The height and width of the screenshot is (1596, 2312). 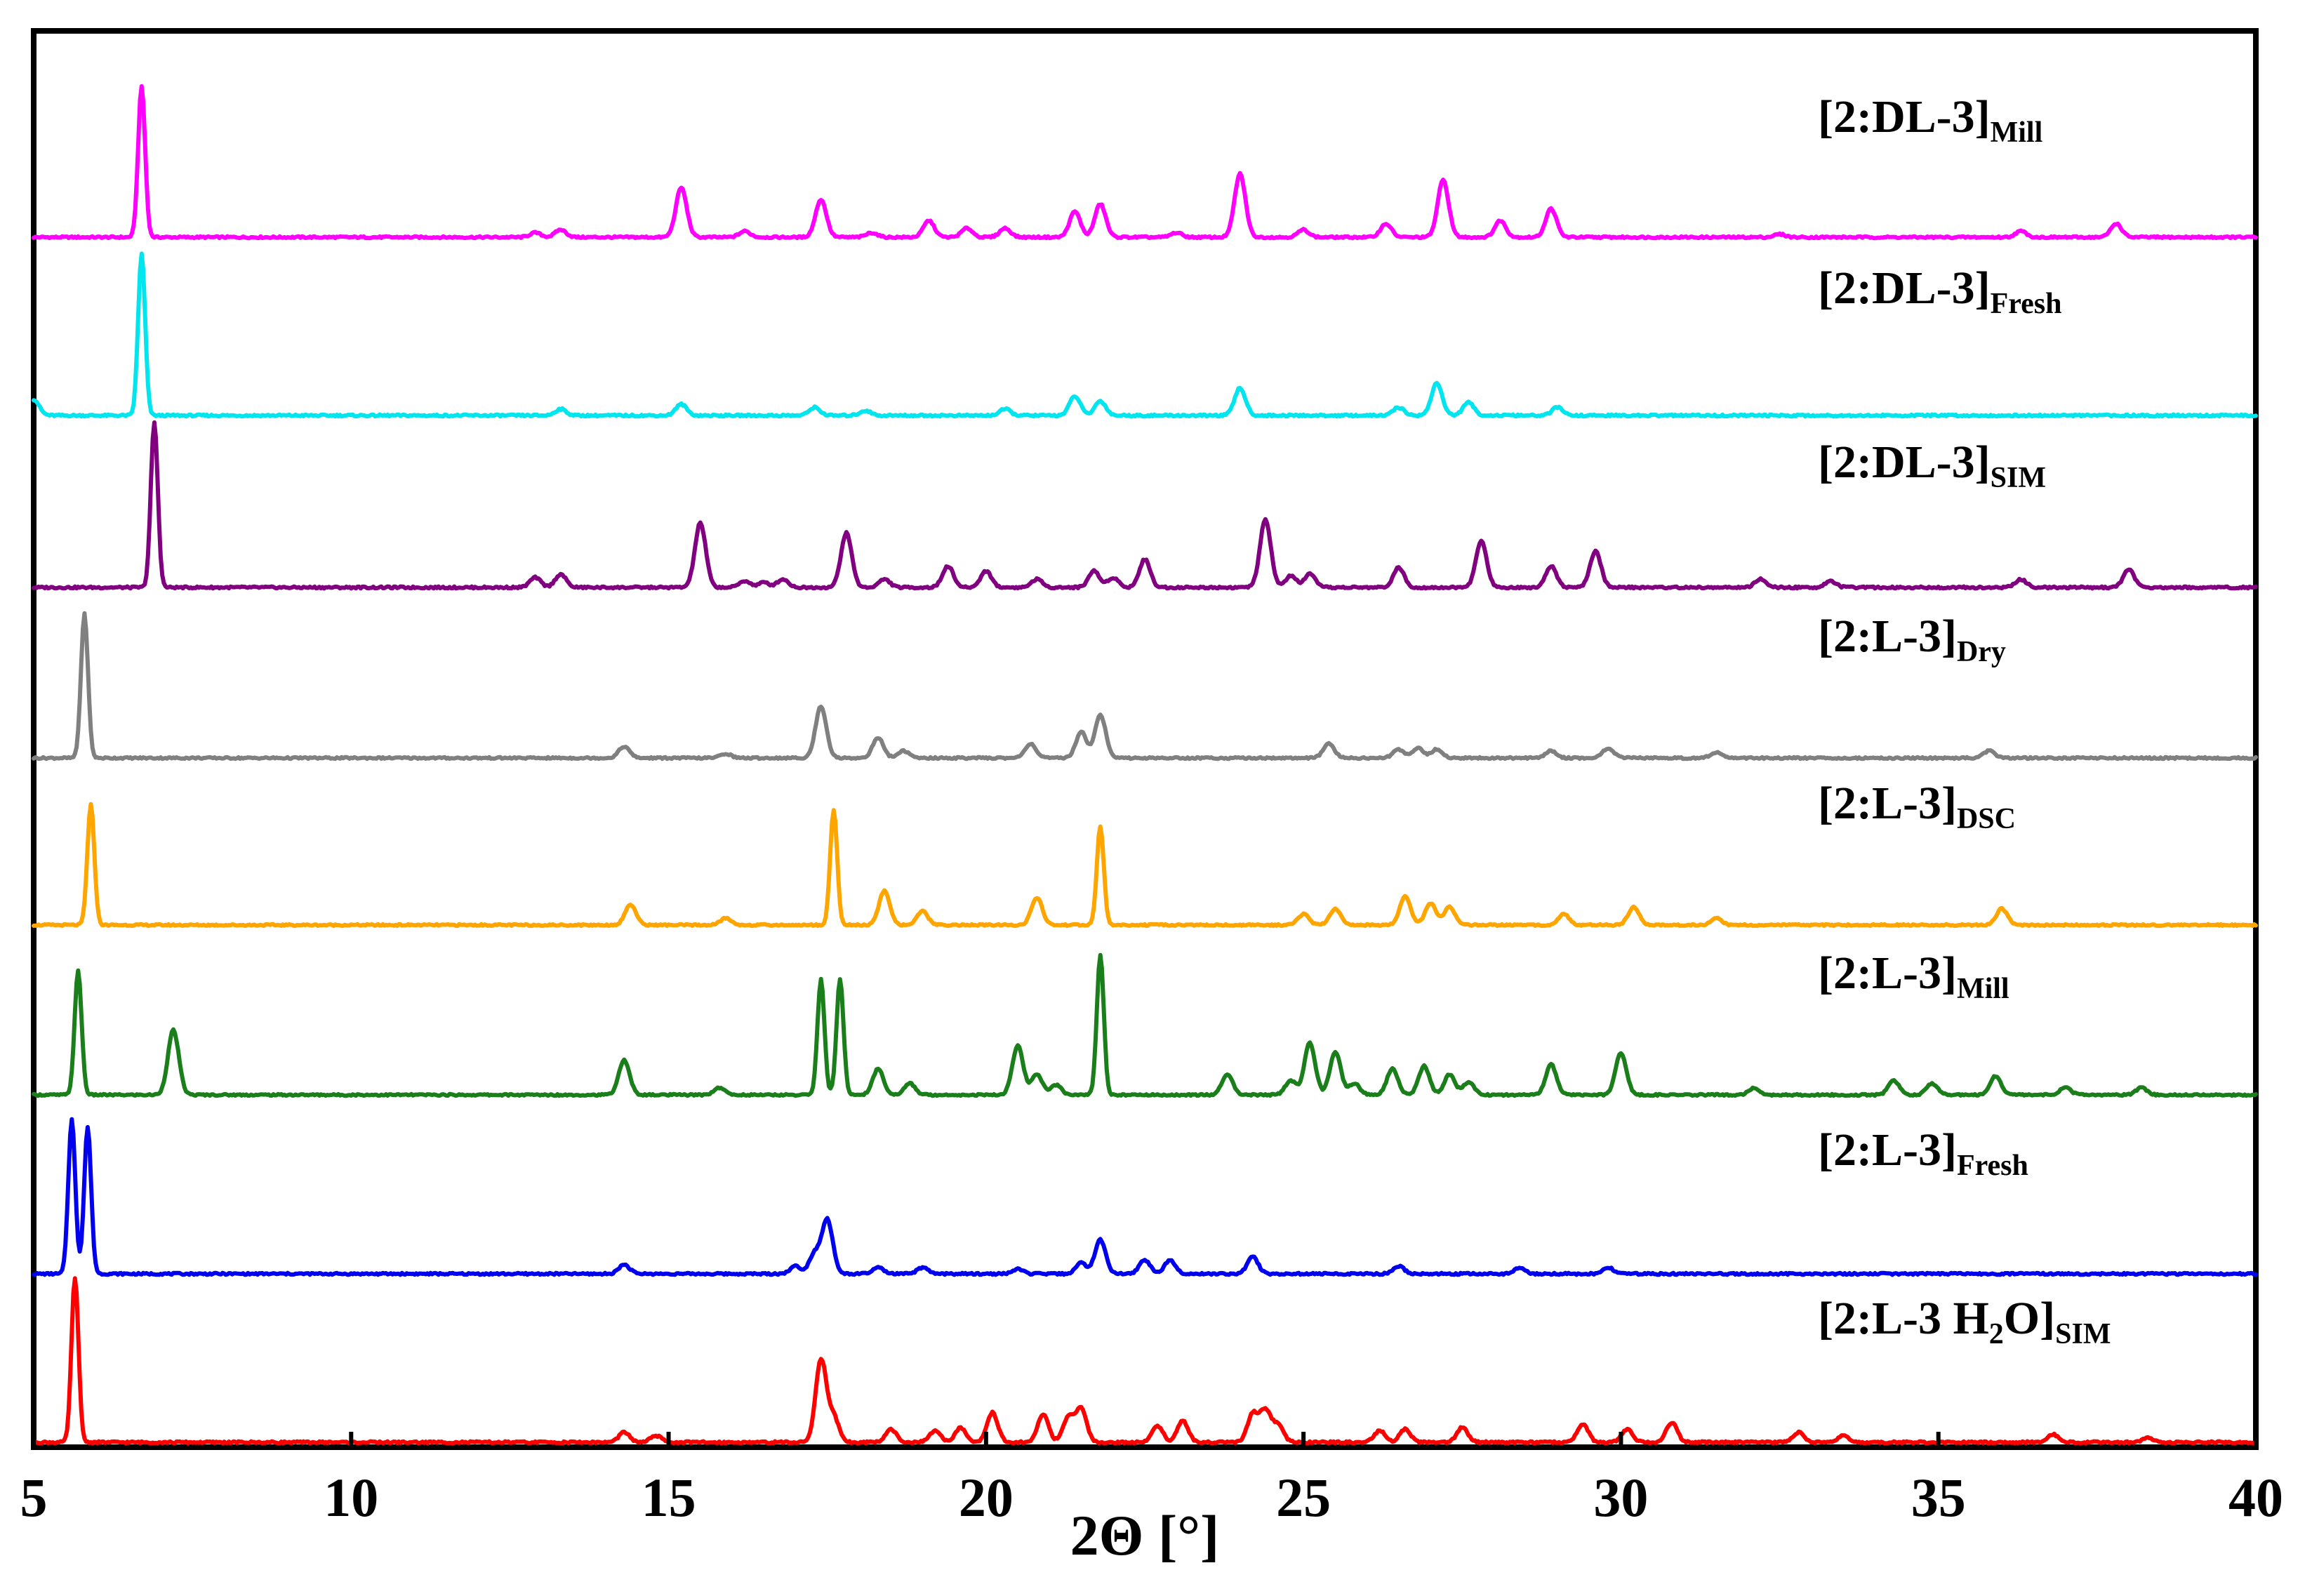 I want to click on x-axis-label: 2Θ [°], so click(x=1145, y=1535).